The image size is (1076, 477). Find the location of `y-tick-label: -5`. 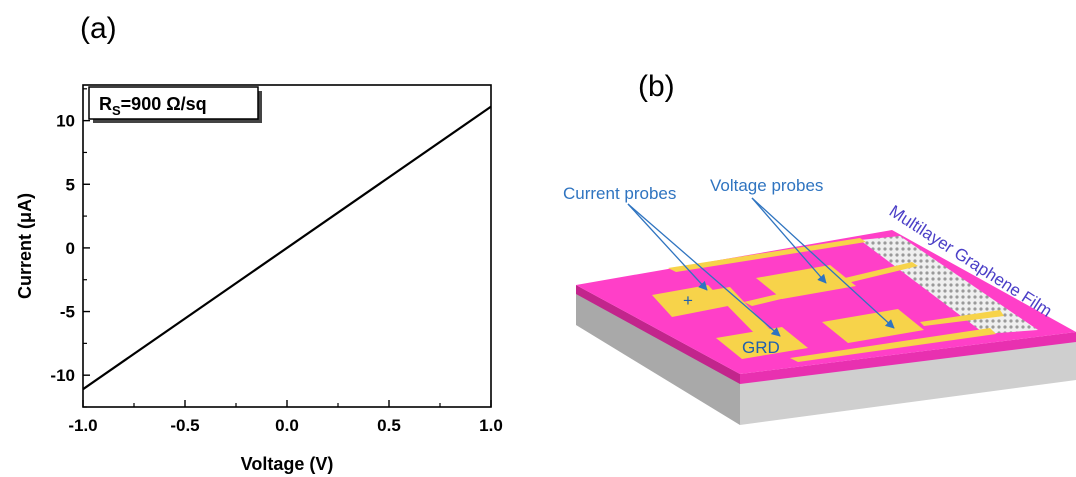

y-tick-label: -5 is located at coordinates (67, 312).